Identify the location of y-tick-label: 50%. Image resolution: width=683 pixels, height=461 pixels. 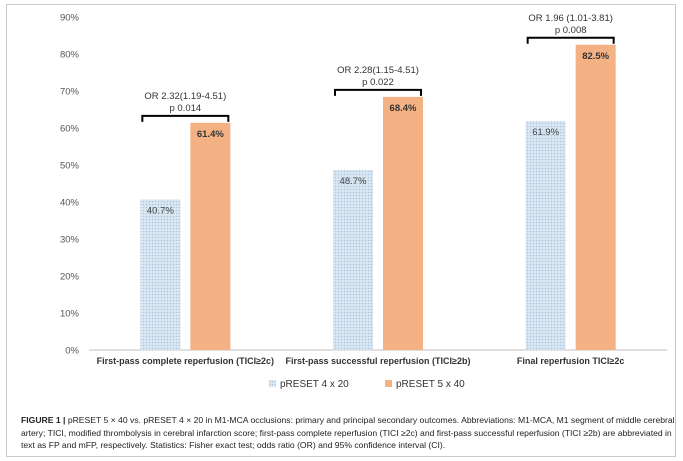
(70, 166).